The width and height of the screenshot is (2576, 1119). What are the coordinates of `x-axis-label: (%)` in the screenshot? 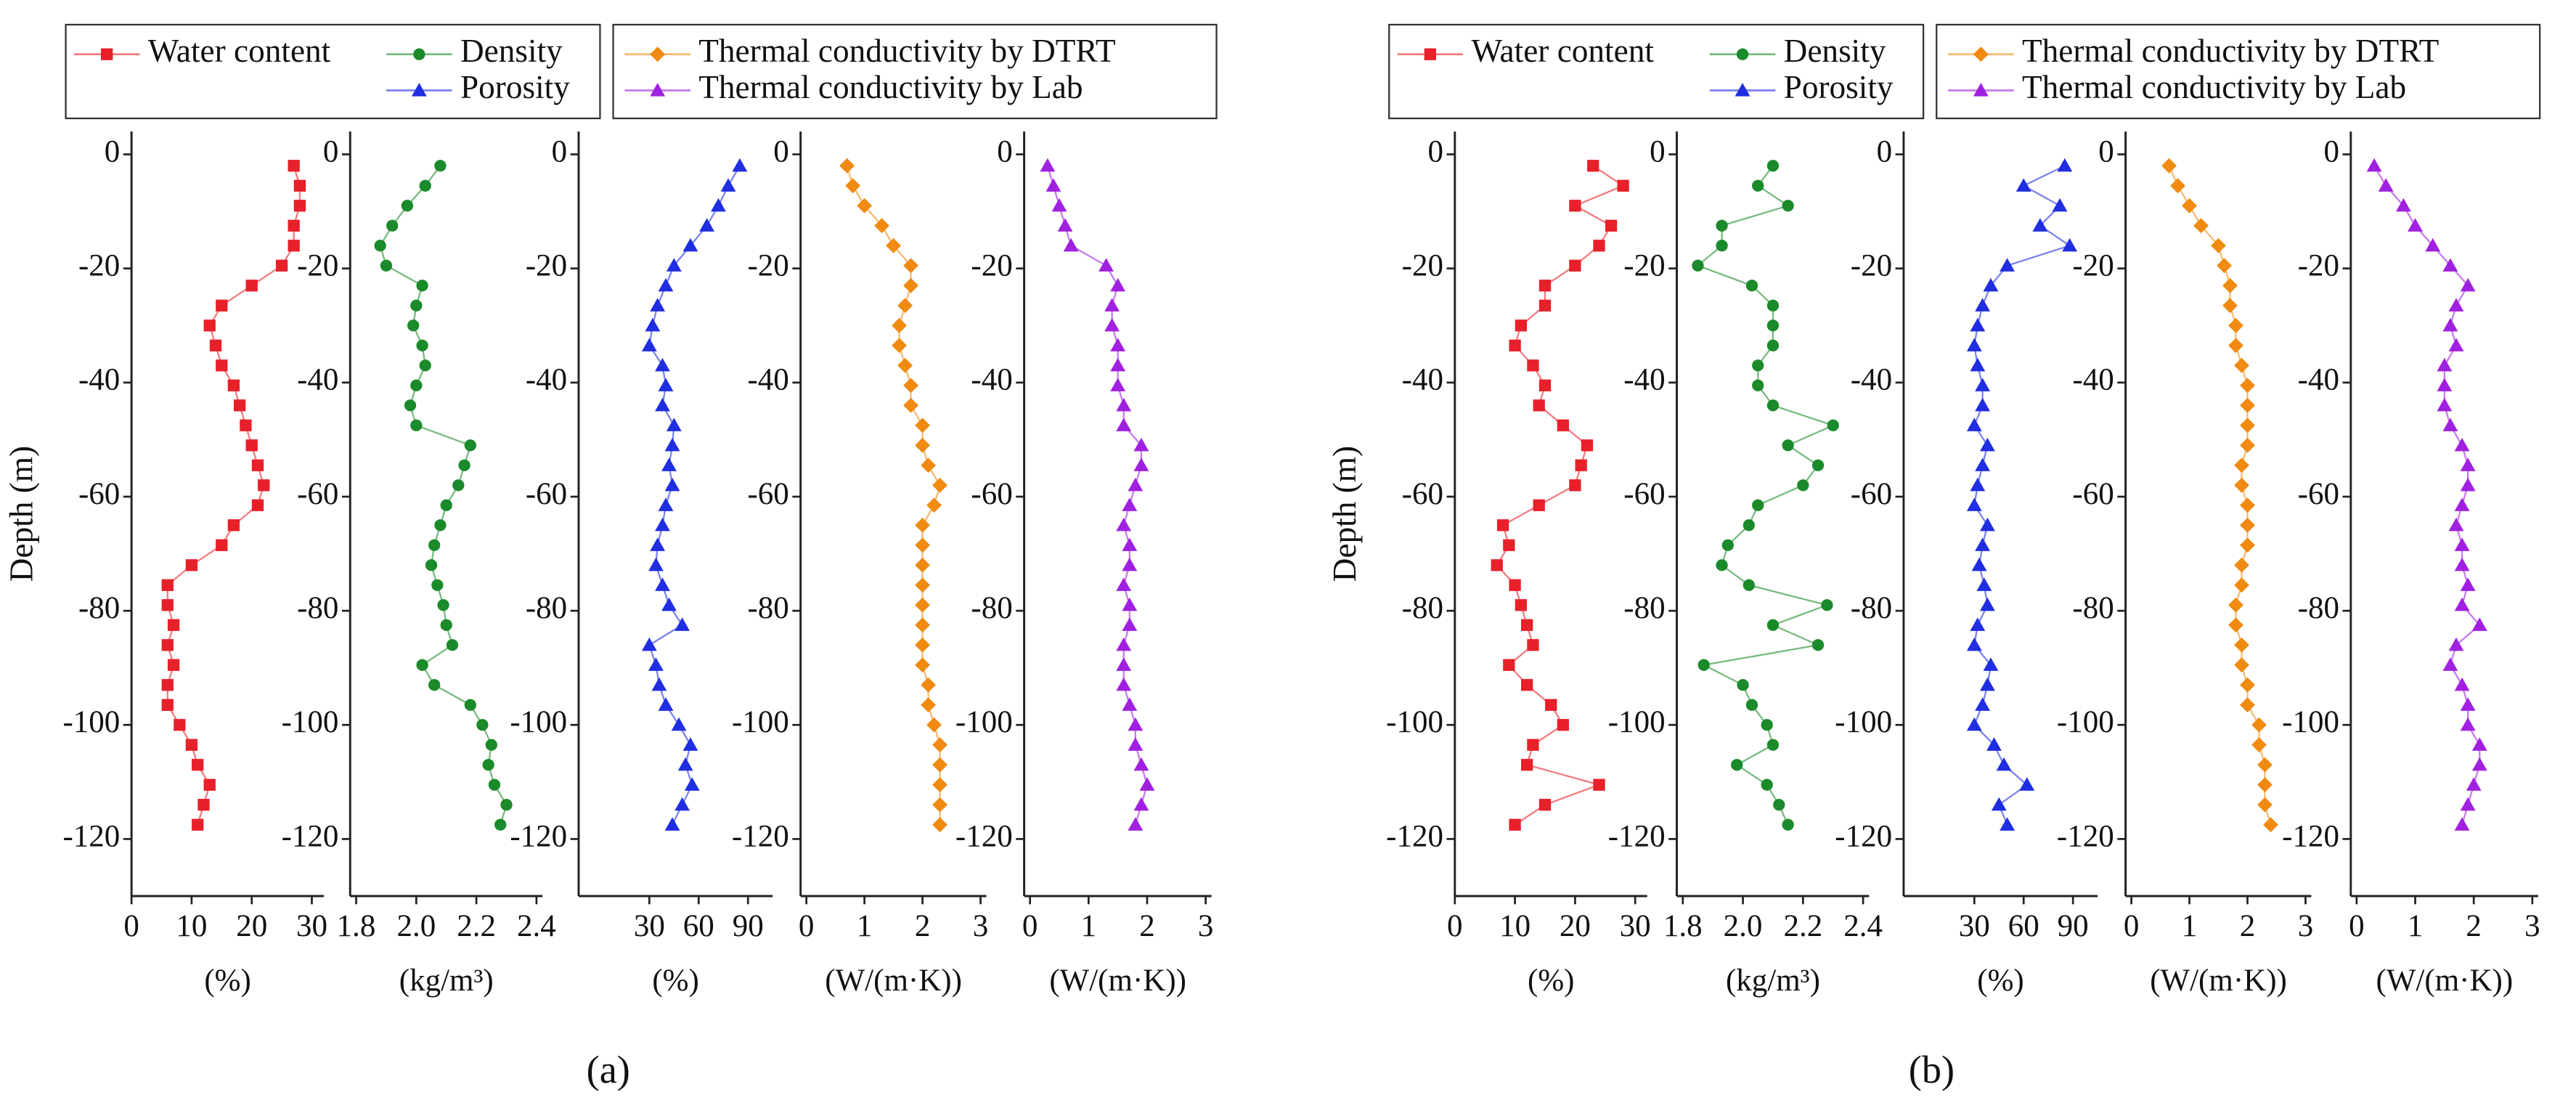 It's located at (2000, 981).